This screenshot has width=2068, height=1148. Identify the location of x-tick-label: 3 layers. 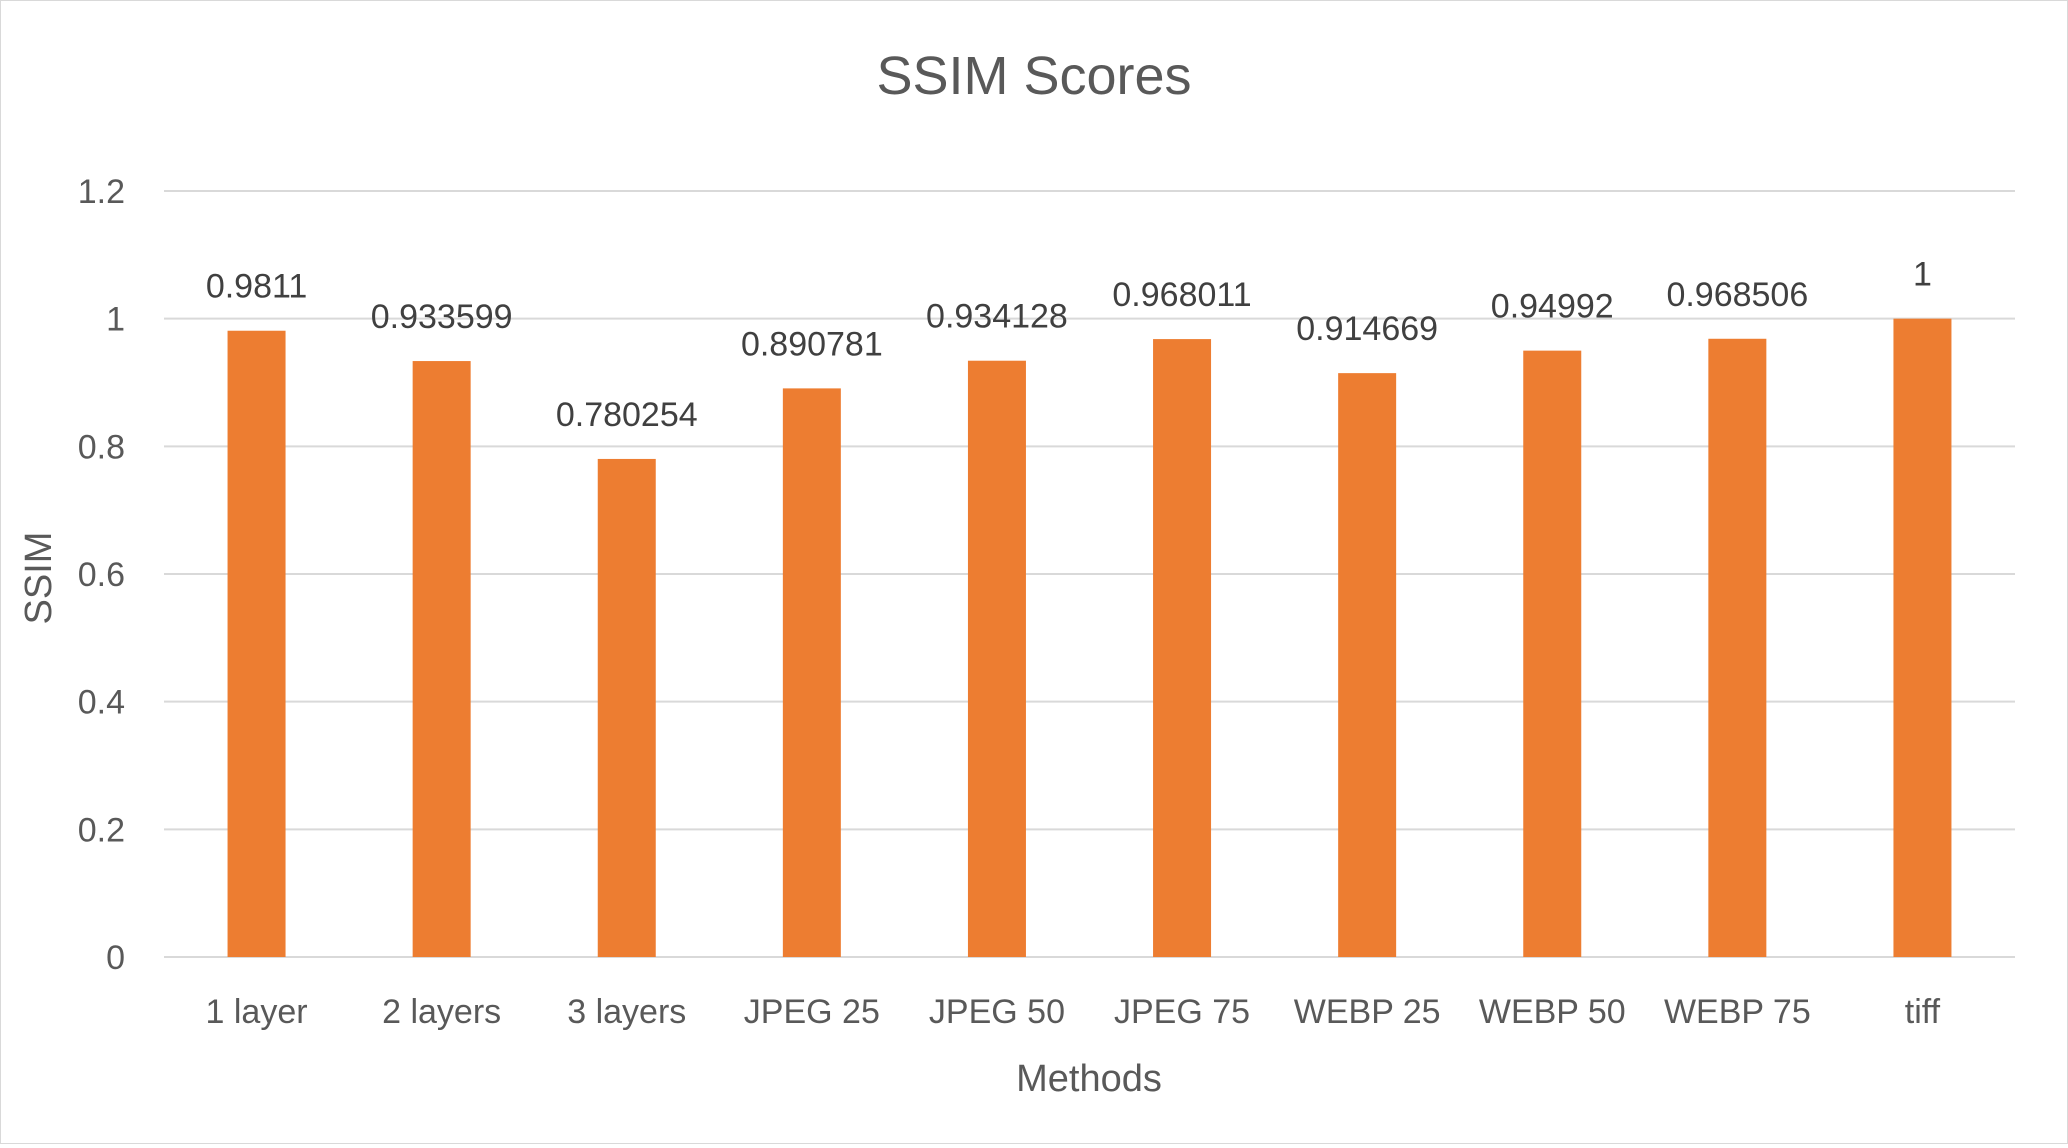
(626, 1012).